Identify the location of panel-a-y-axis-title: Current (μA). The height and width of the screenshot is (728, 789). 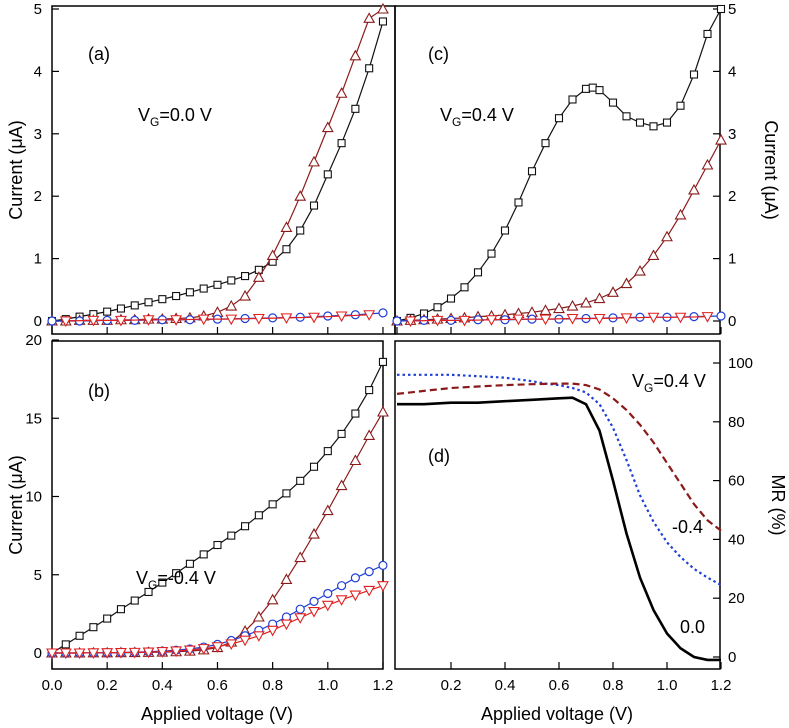
(16, 169).